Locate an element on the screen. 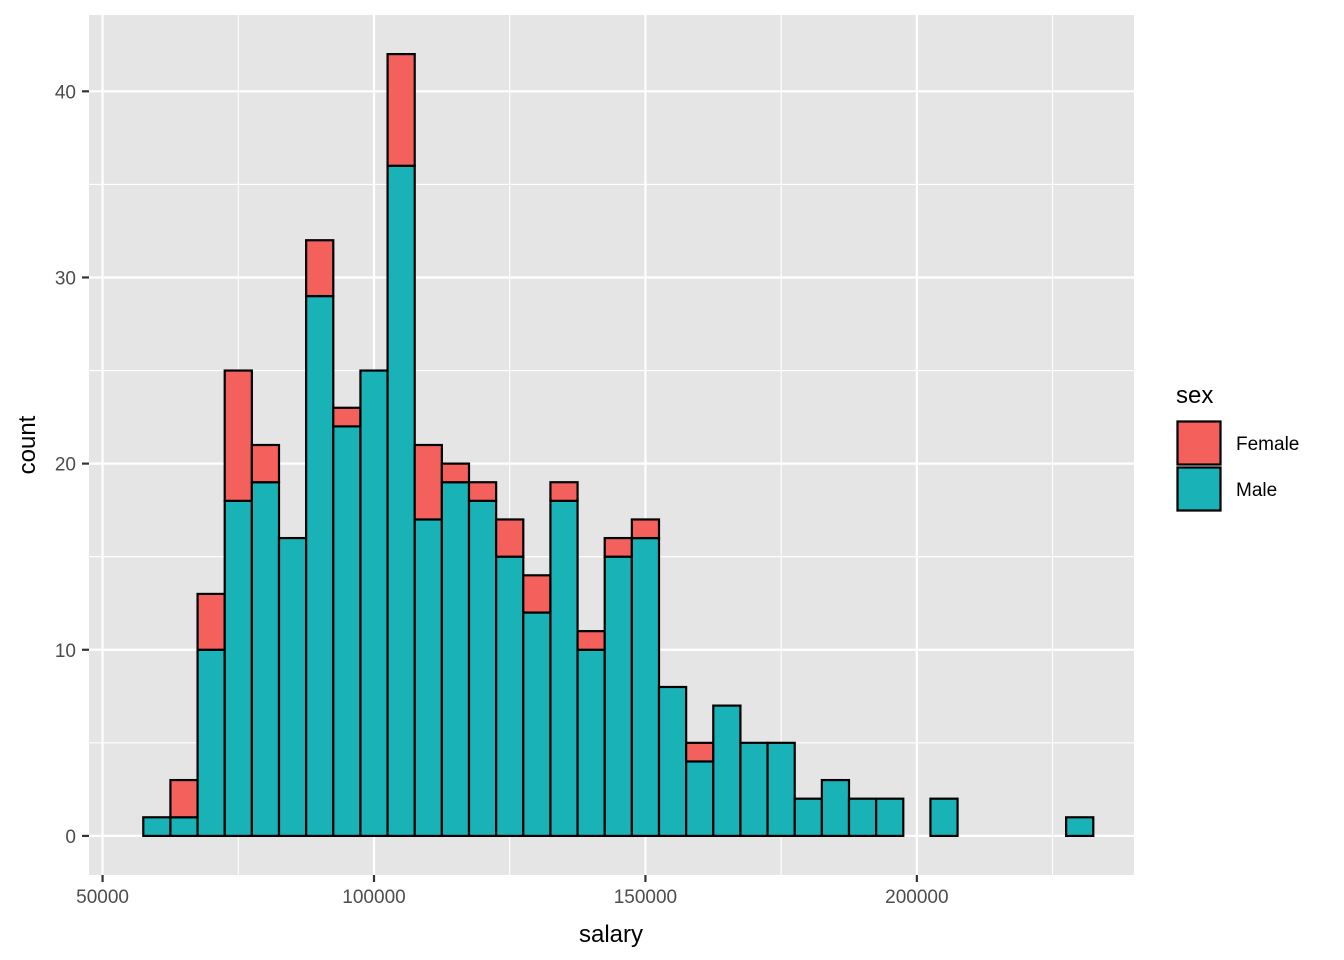  legend-label-female: Female is located at coordinates (1267, 444).